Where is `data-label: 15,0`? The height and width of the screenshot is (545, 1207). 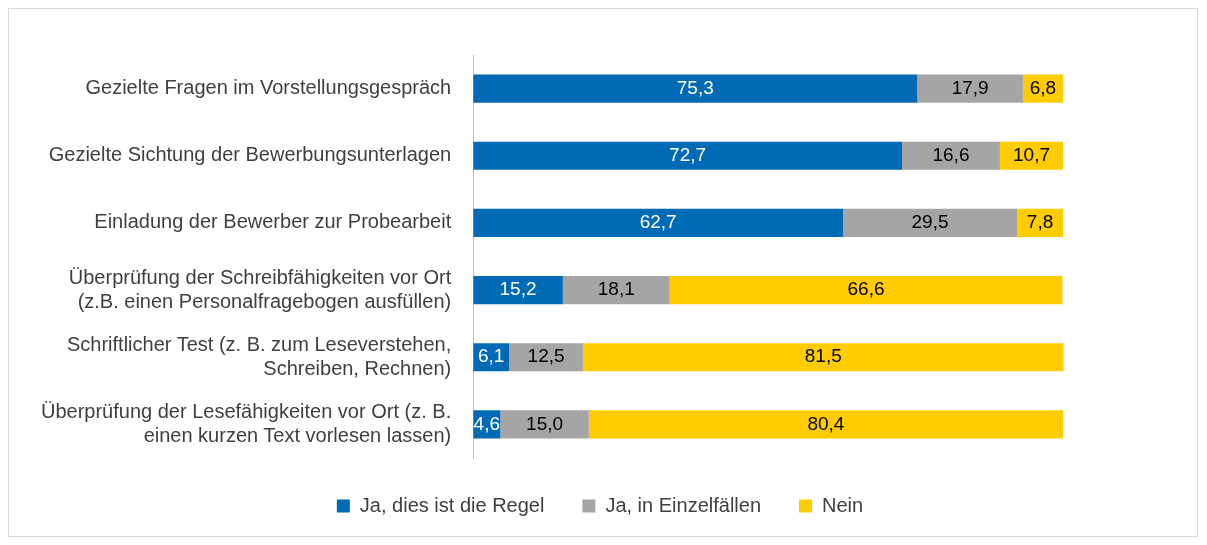
data-label: 15,0 is located at coordinates (545, 423).